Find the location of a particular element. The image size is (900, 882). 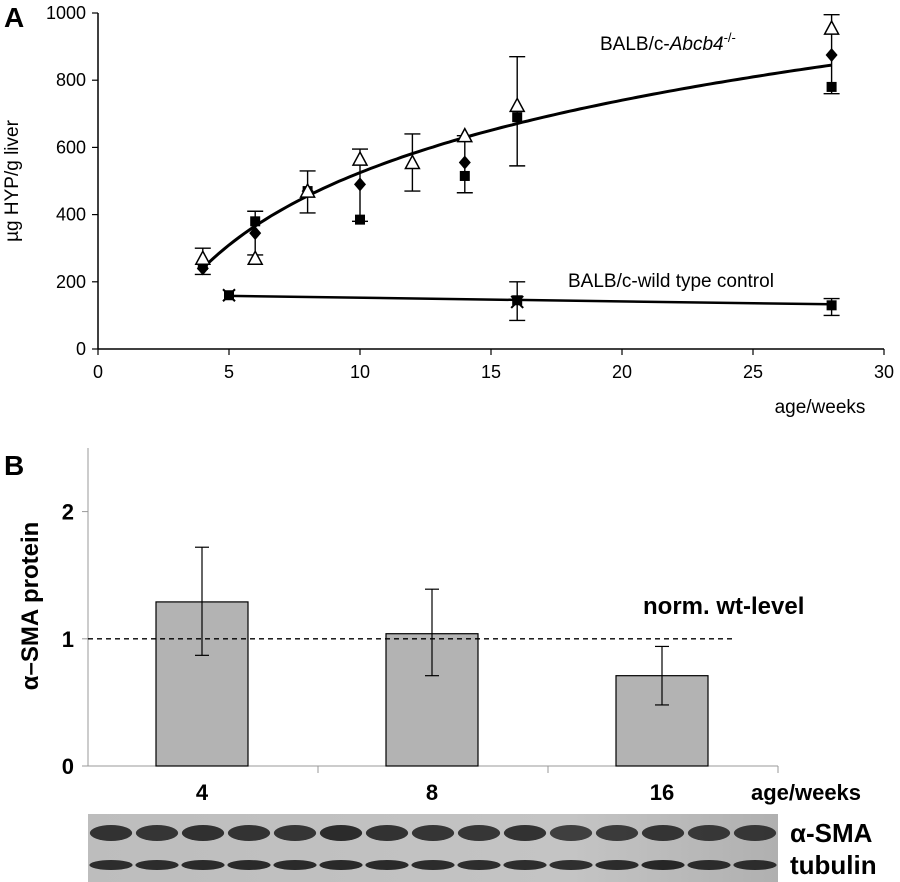

x-tick-label: 30 is located at coordinates (884, 372).